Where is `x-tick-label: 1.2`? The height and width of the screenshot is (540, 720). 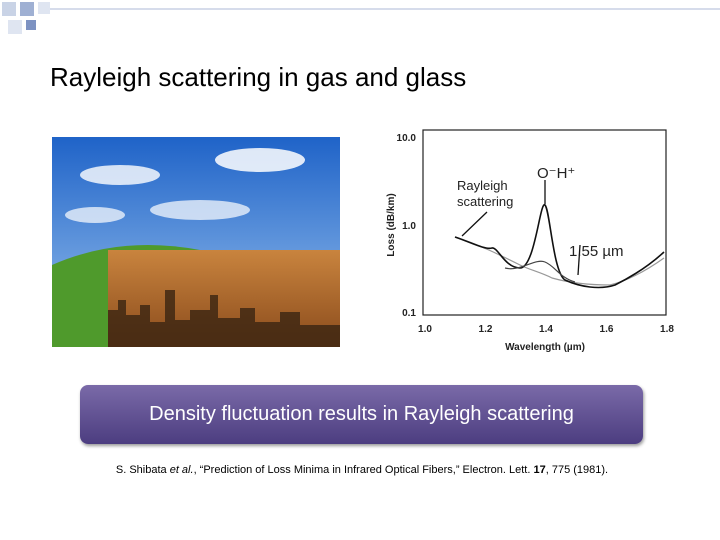
x-tick-label: 1.2 is located at coordinates (486, 329).